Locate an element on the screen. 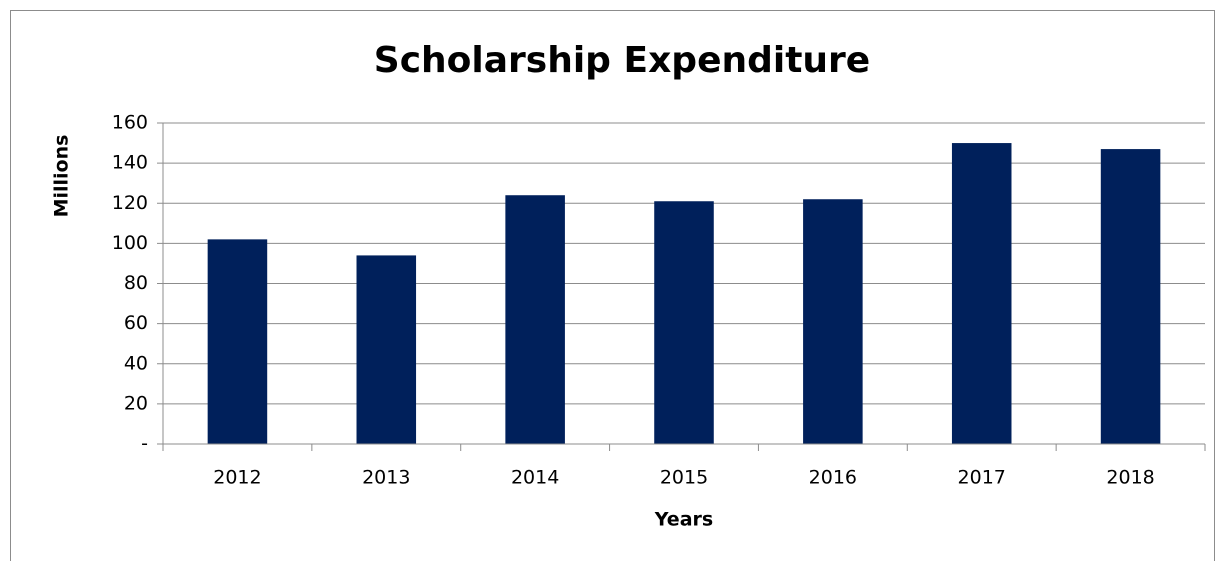  y-tick-label: 20 is located at coordinates (136, 403).